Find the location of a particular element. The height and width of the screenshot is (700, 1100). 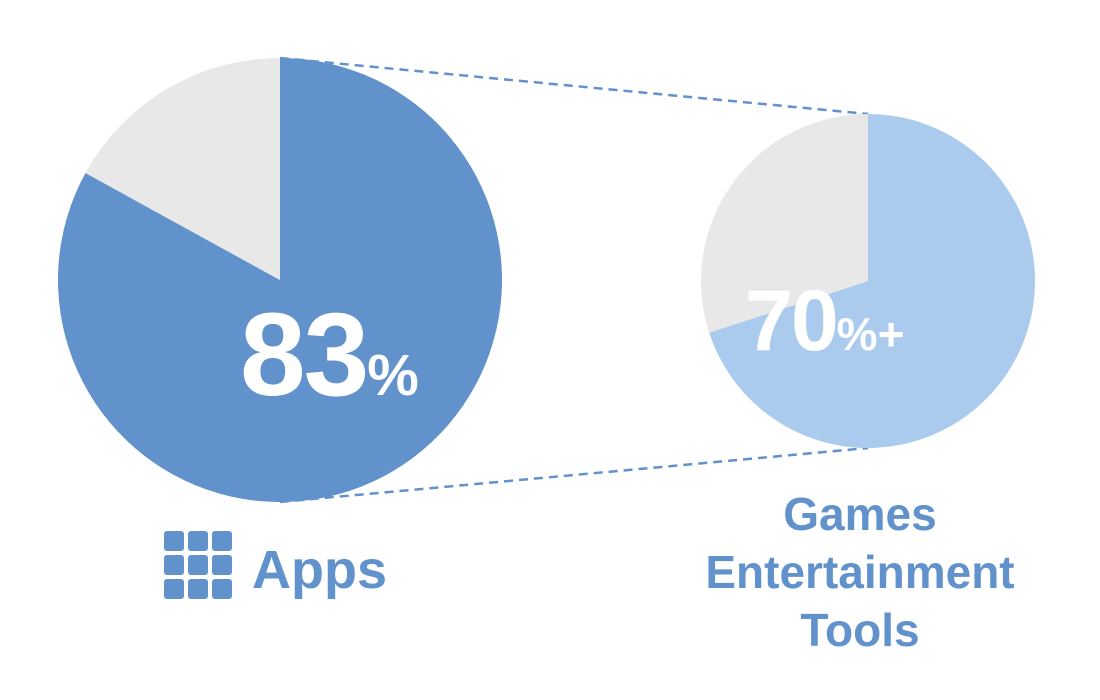

grid-icon is located at coordinates (198, 565).